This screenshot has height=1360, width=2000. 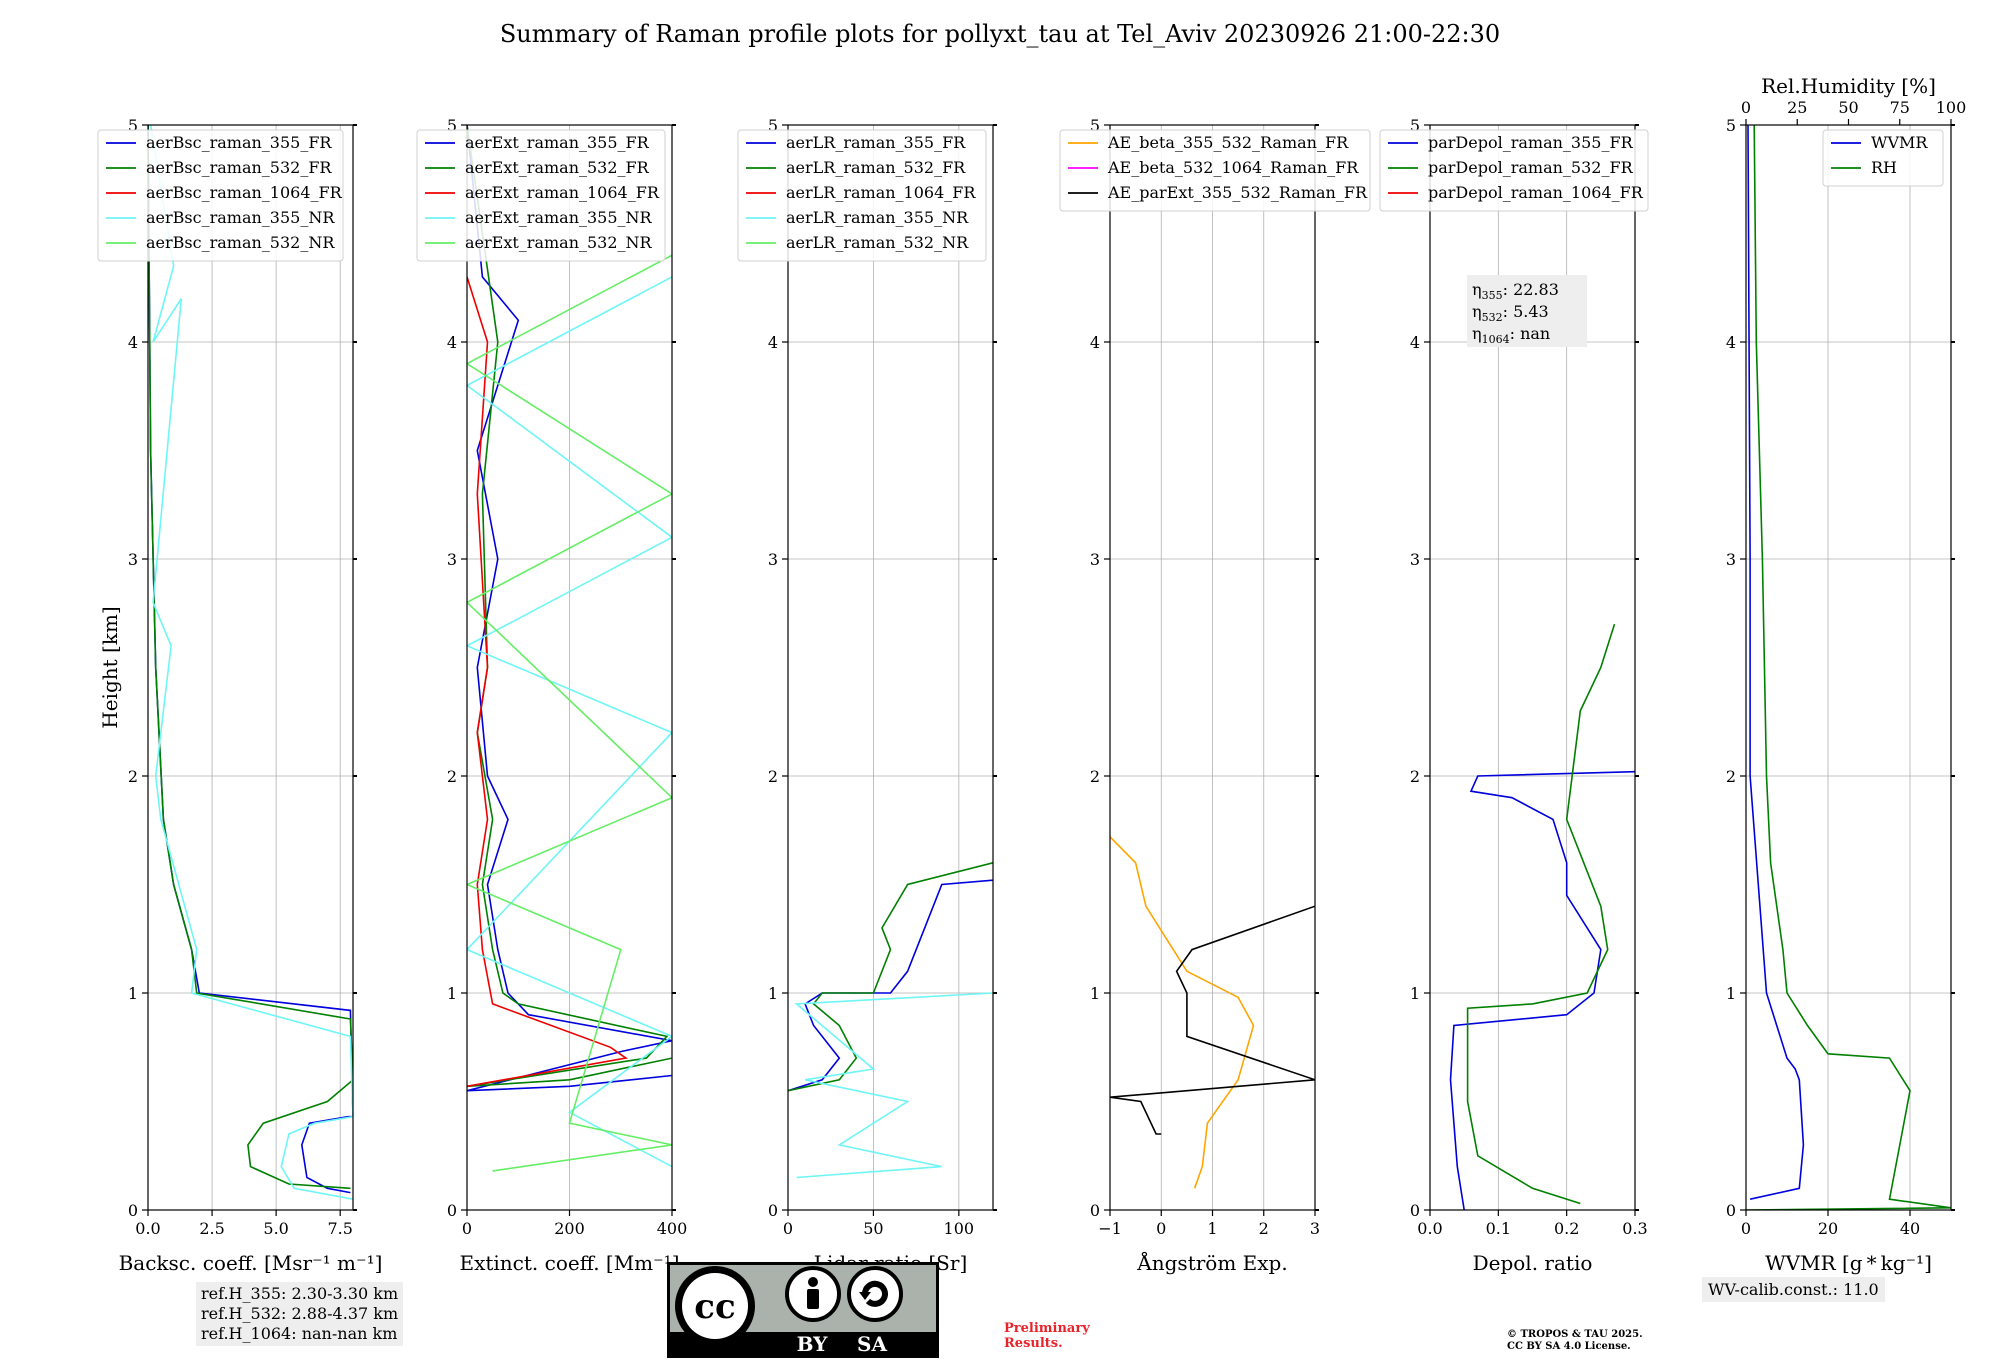 What do you see at coordinates (1797, 107) in the screenshot?
I see `top-tick-label: 25` at bounding box center [1797, 107].